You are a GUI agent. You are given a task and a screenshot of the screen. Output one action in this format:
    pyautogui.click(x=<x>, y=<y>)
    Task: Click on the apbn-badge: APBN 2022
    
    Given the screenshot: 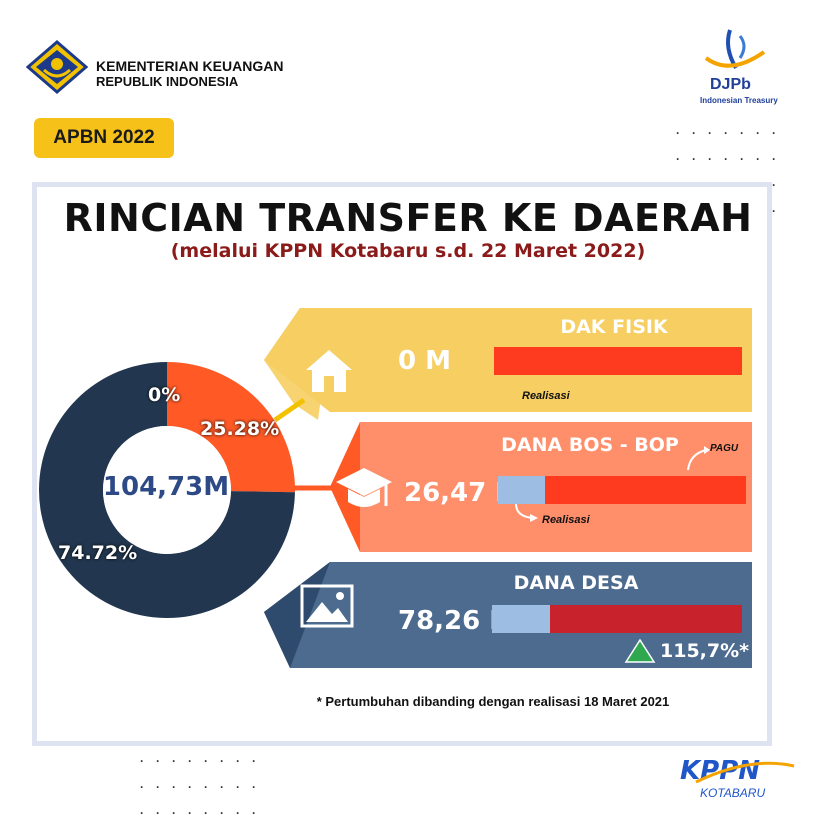 What is the action you would take?
    pyautogui.click(x=104, y=138)
    